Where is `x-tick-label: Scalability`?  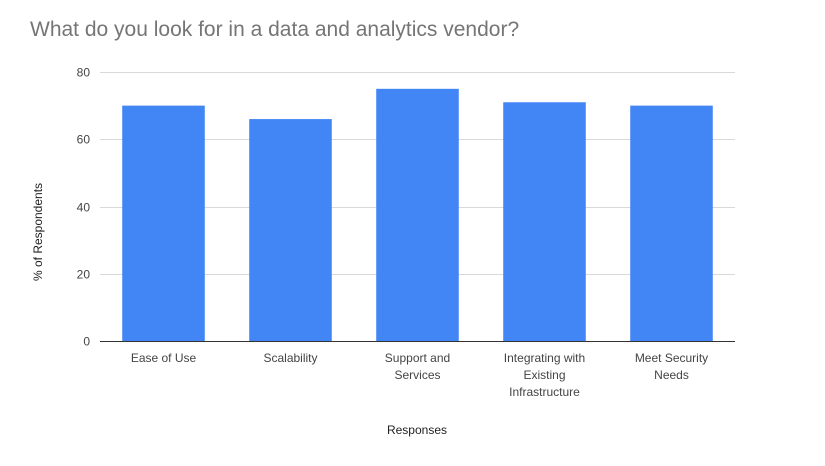
x-tick-label: Scalability is located at coordinates (290, 358).